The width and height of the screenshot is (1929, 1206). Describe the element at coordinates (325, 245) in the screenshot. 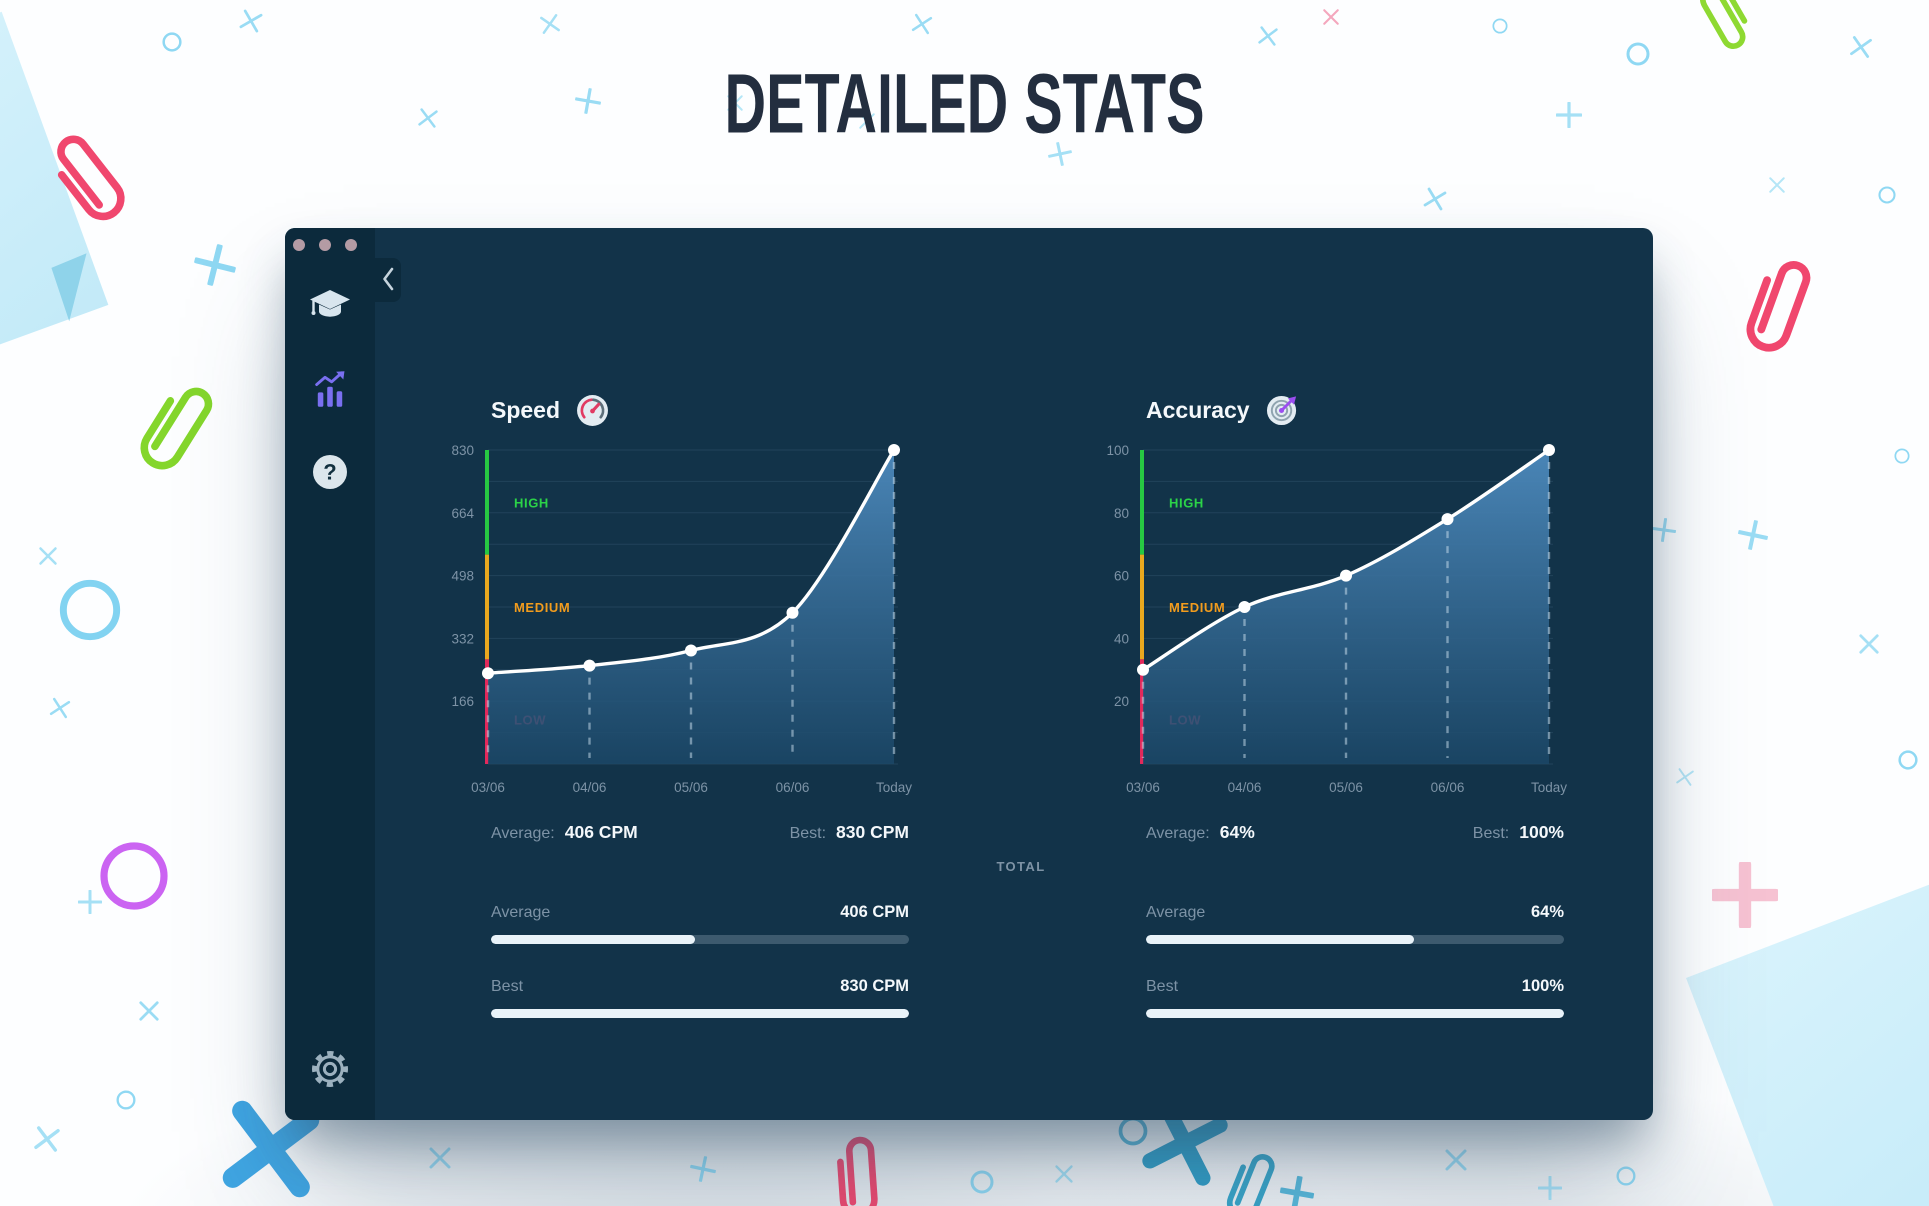

I see `minimize-button` at that location.